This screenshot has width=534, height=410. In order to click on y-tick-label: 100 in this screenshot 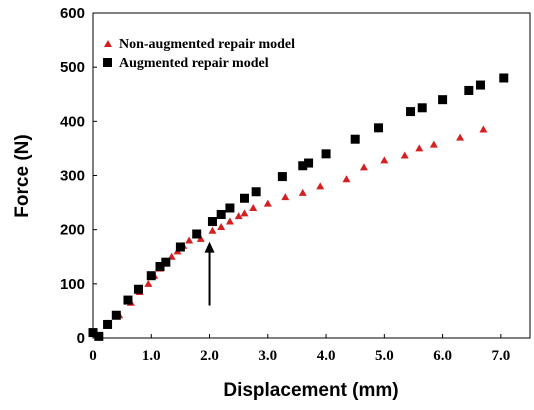, I will do `click(72, 284)`.